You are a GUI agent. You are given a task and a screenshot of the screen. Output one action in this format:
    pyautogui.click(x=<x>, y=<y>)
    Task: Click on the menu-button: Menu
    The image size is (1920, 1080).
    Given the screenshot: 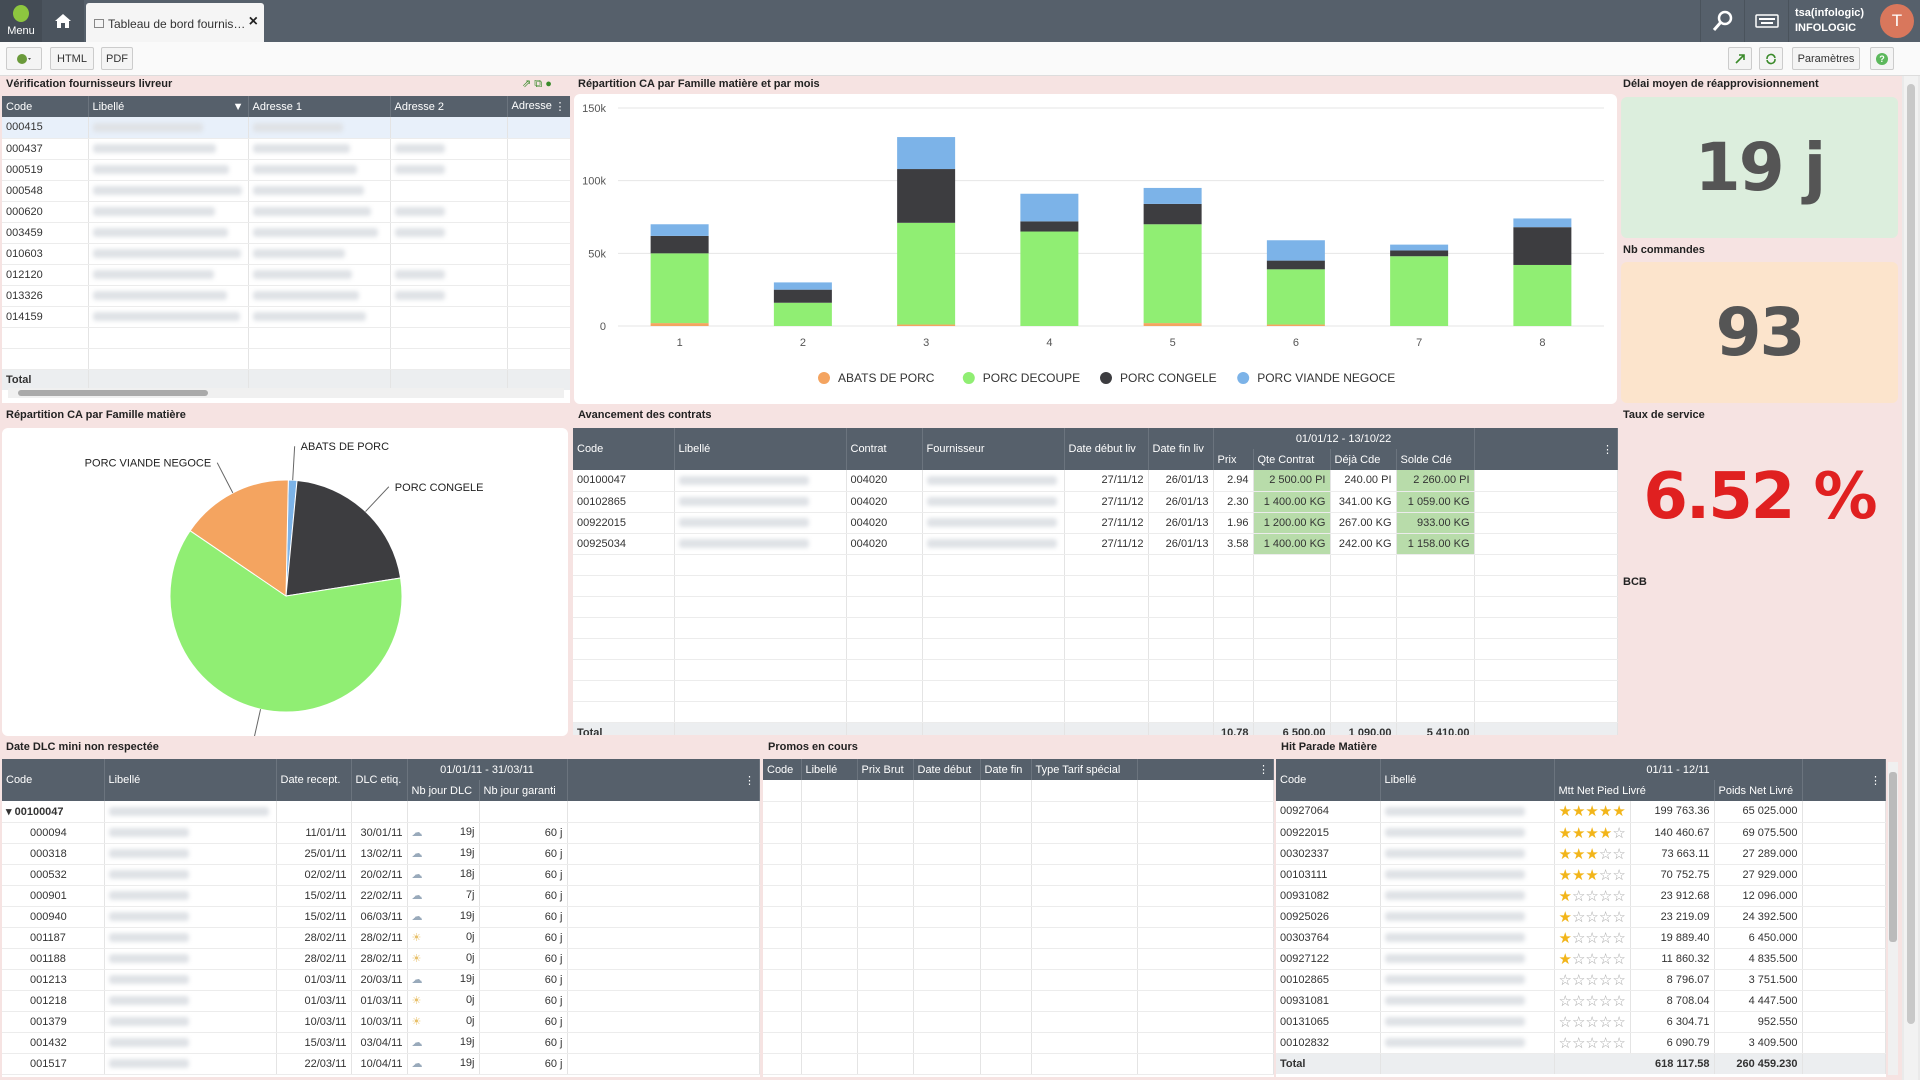 What is the action you would take?
    pyautogui.click(x=21, y=21)
    